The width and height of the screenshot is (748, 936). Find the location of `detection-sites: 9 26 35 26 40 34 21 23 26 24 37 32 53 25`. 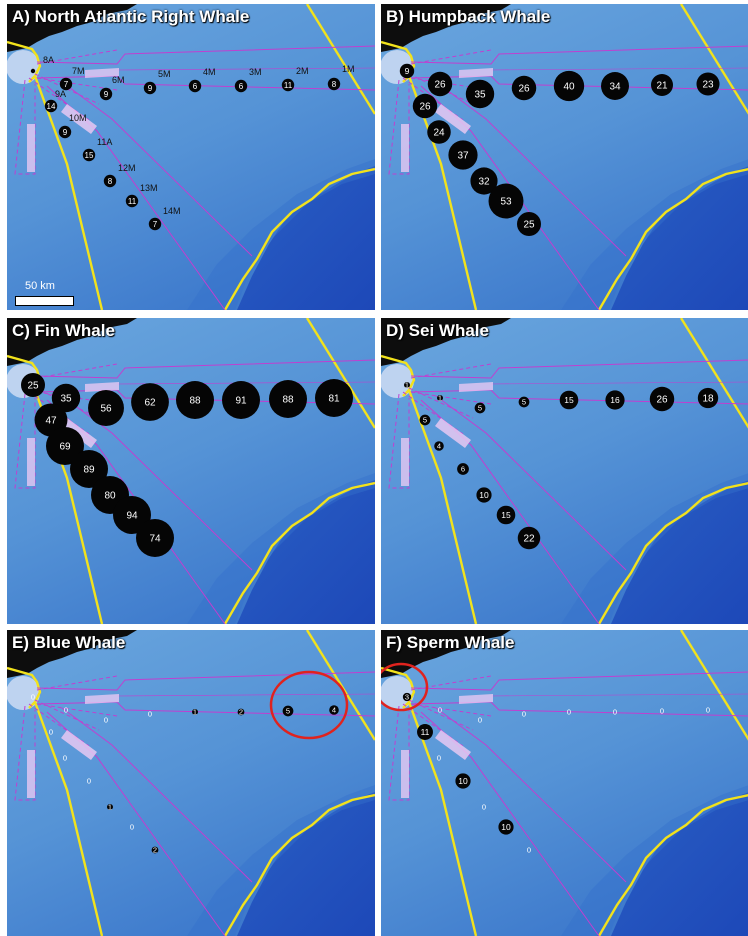

detection-sites: 9 26 35 26 40 34 21 23 26 24 37 32 53 25 is located at coordinates (559, 149).